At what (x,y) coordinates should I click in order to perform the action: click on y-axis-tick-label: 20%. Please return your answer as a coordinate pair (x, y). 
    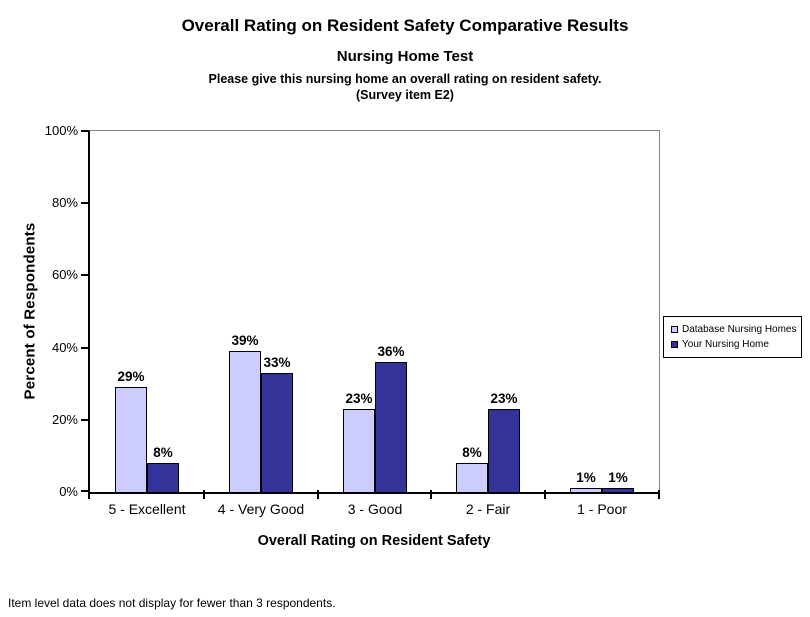
    Looking at the image, I should click on (64, 419).